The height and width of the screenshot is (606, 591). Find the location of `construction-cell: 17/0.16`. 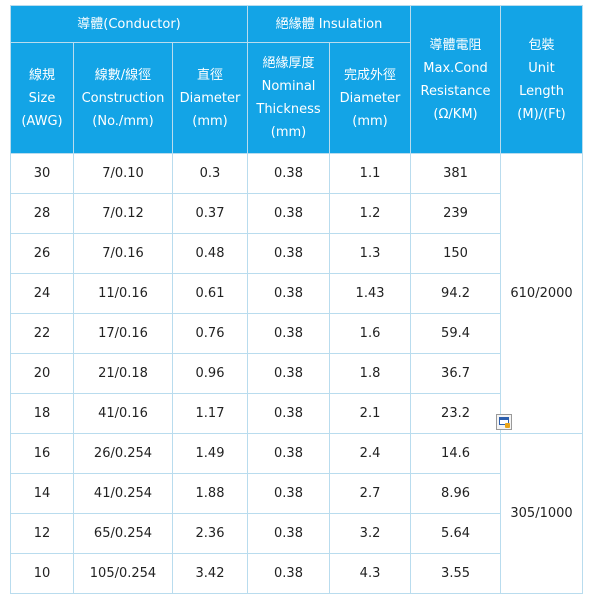

construction-cell: 17/0.16 is located at coordinates (123, 333).